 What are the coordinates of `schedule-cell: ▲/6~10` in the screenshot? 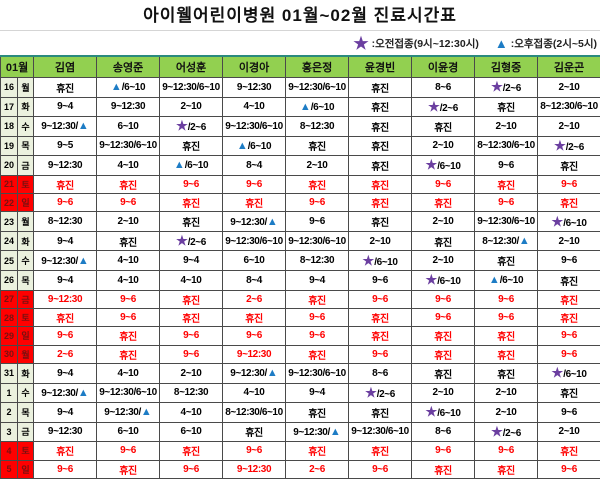 It's located at (128, 87).